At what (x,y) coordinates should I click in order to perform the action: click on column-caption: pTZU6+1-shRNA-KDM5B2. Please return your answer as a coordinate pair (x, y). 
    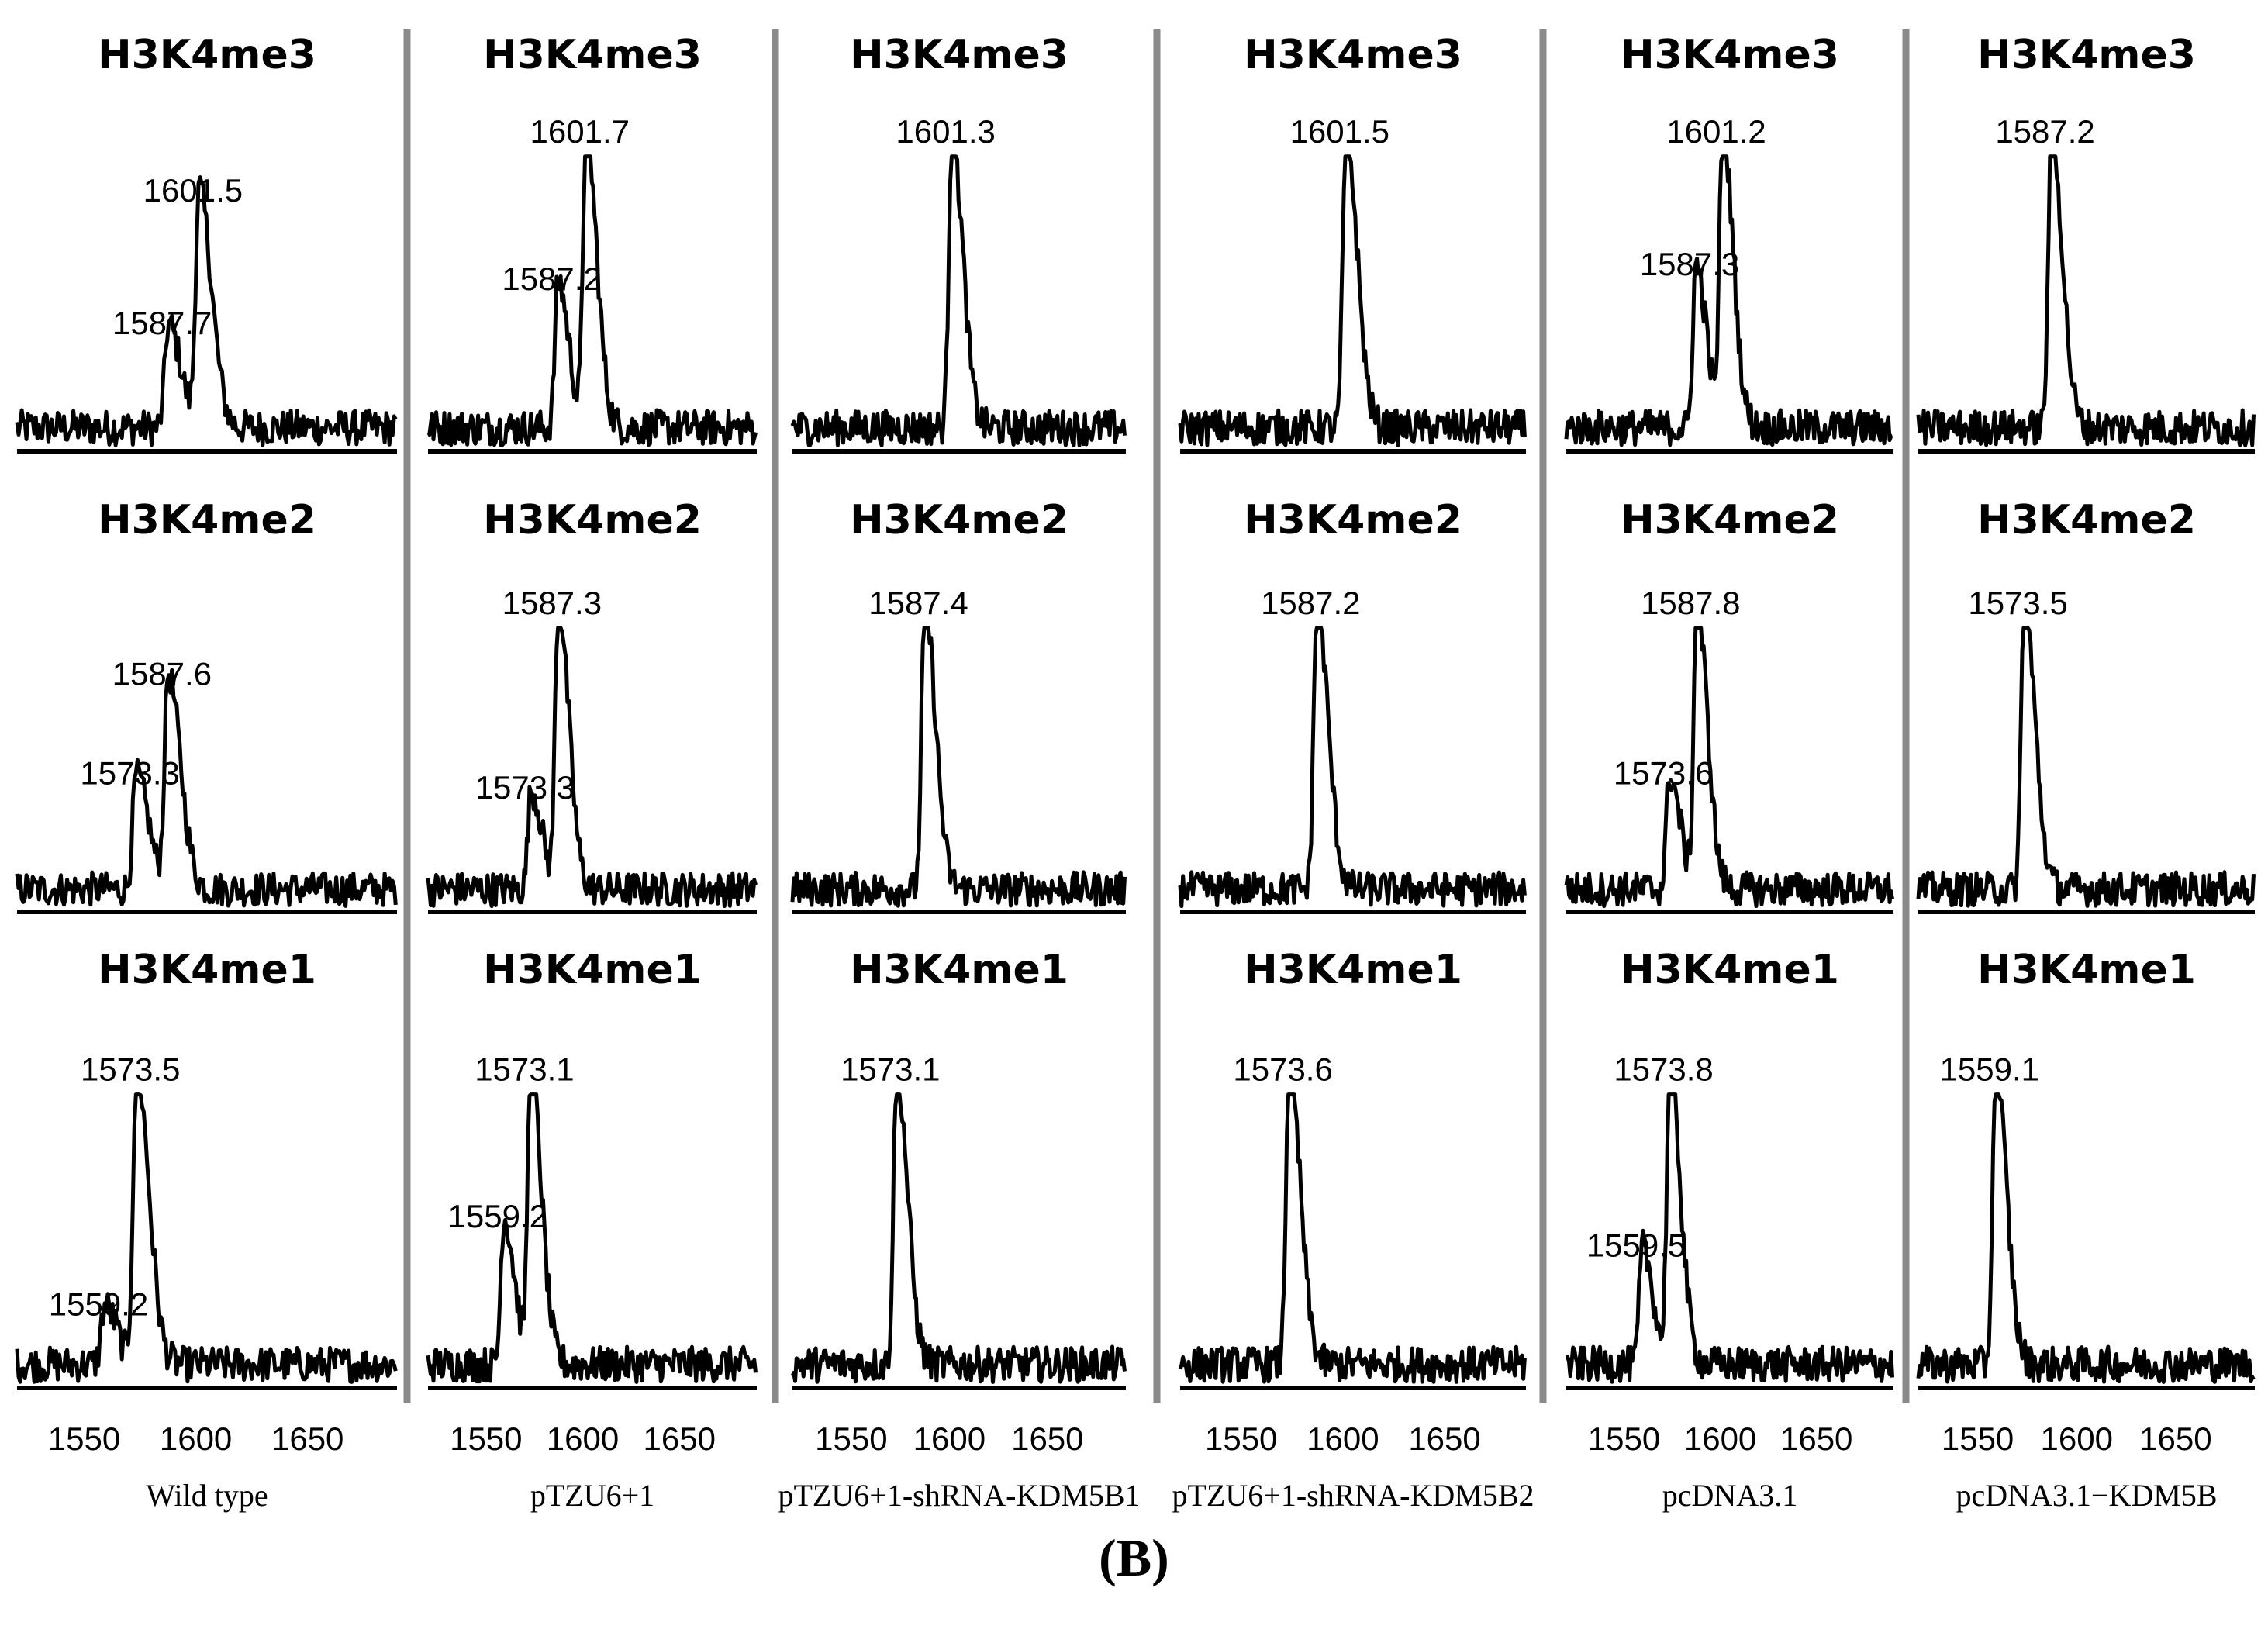
    Looking at the image, I should click on (1353, 1496).